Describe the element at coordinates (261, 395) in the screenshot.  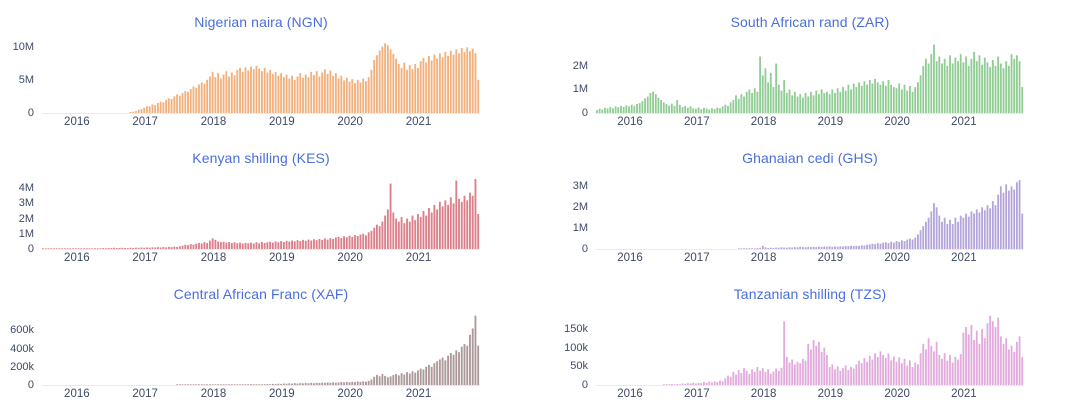
I see `x-axis-labels: 2016 2017 2018 2019 2020 2021` at that location.